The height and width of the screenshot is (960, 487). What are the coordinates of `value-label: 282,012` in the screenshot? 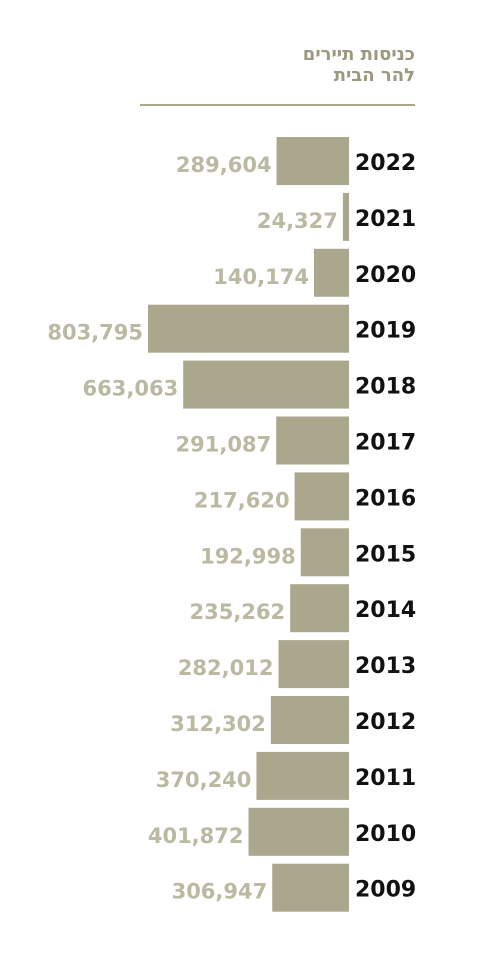 It's located at (226, 668).